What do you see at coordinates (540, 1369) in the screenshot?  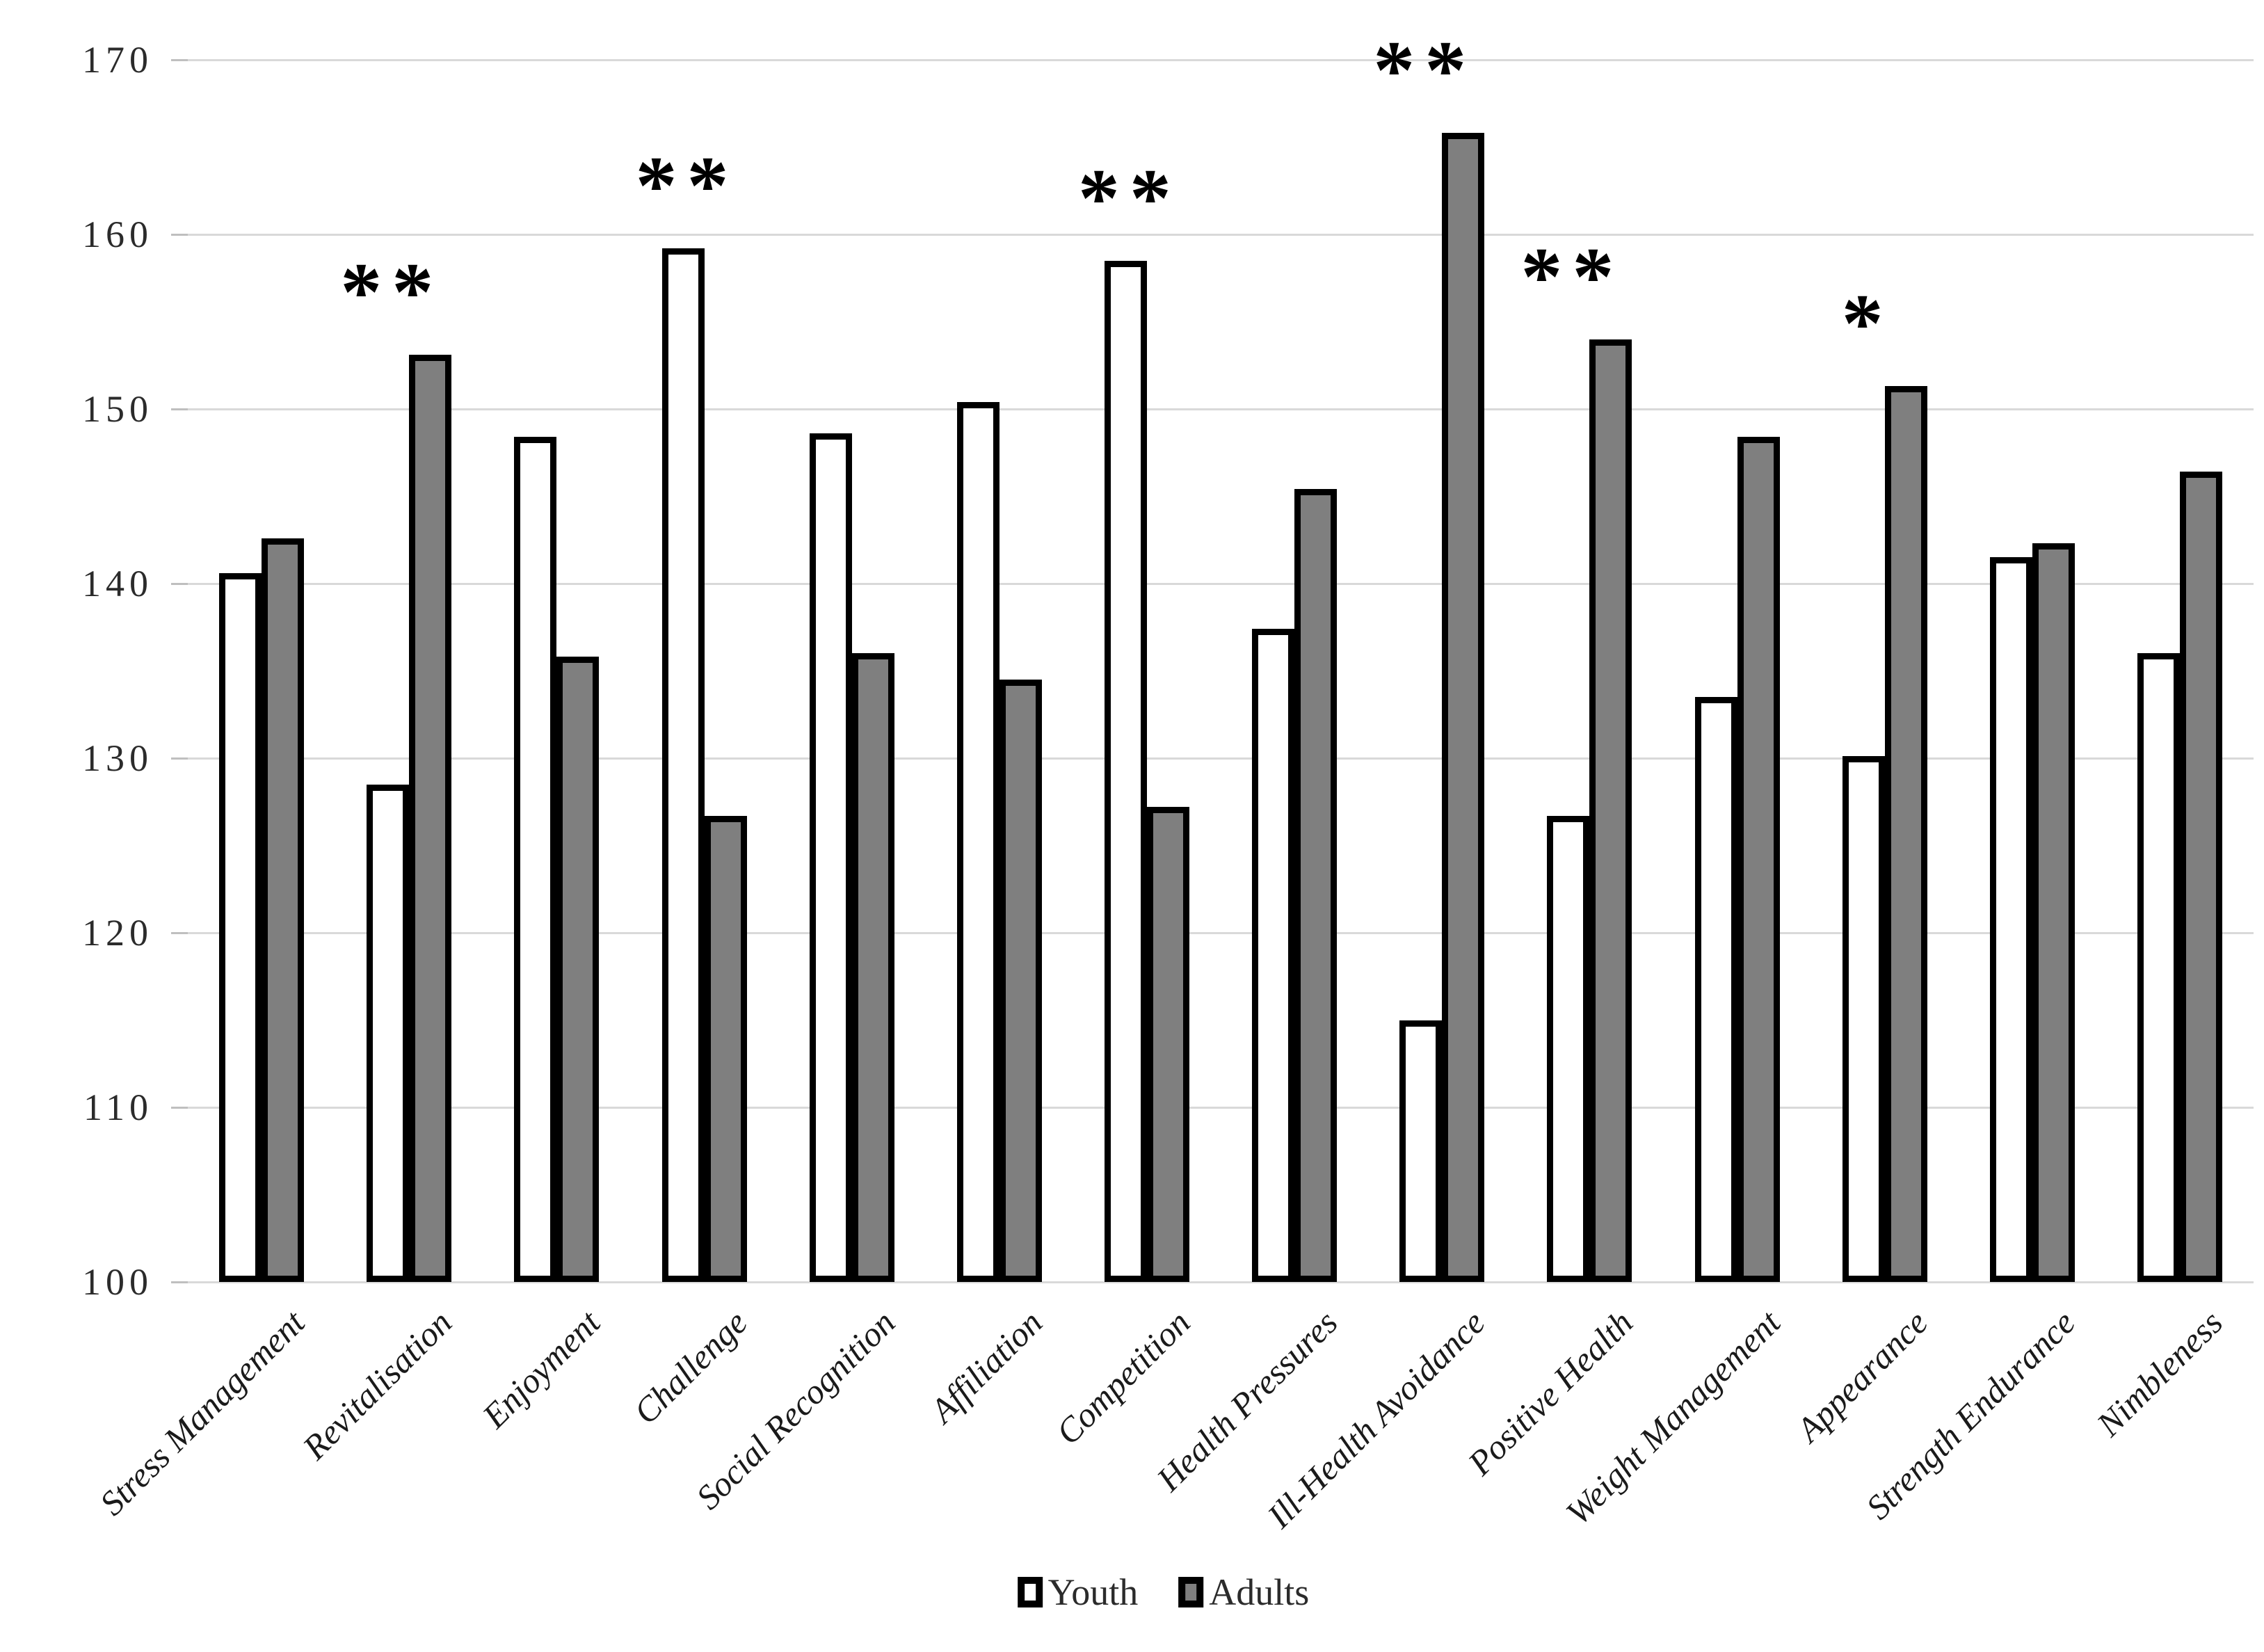 I see `x-axis-category-label: Enjoyment` at bounding box center [540, 1369].